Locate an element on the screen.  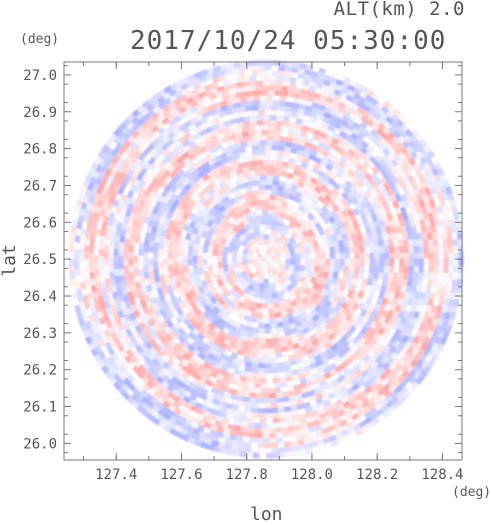
y-tick-label: 26.4 is located at coordinates (40, 297).